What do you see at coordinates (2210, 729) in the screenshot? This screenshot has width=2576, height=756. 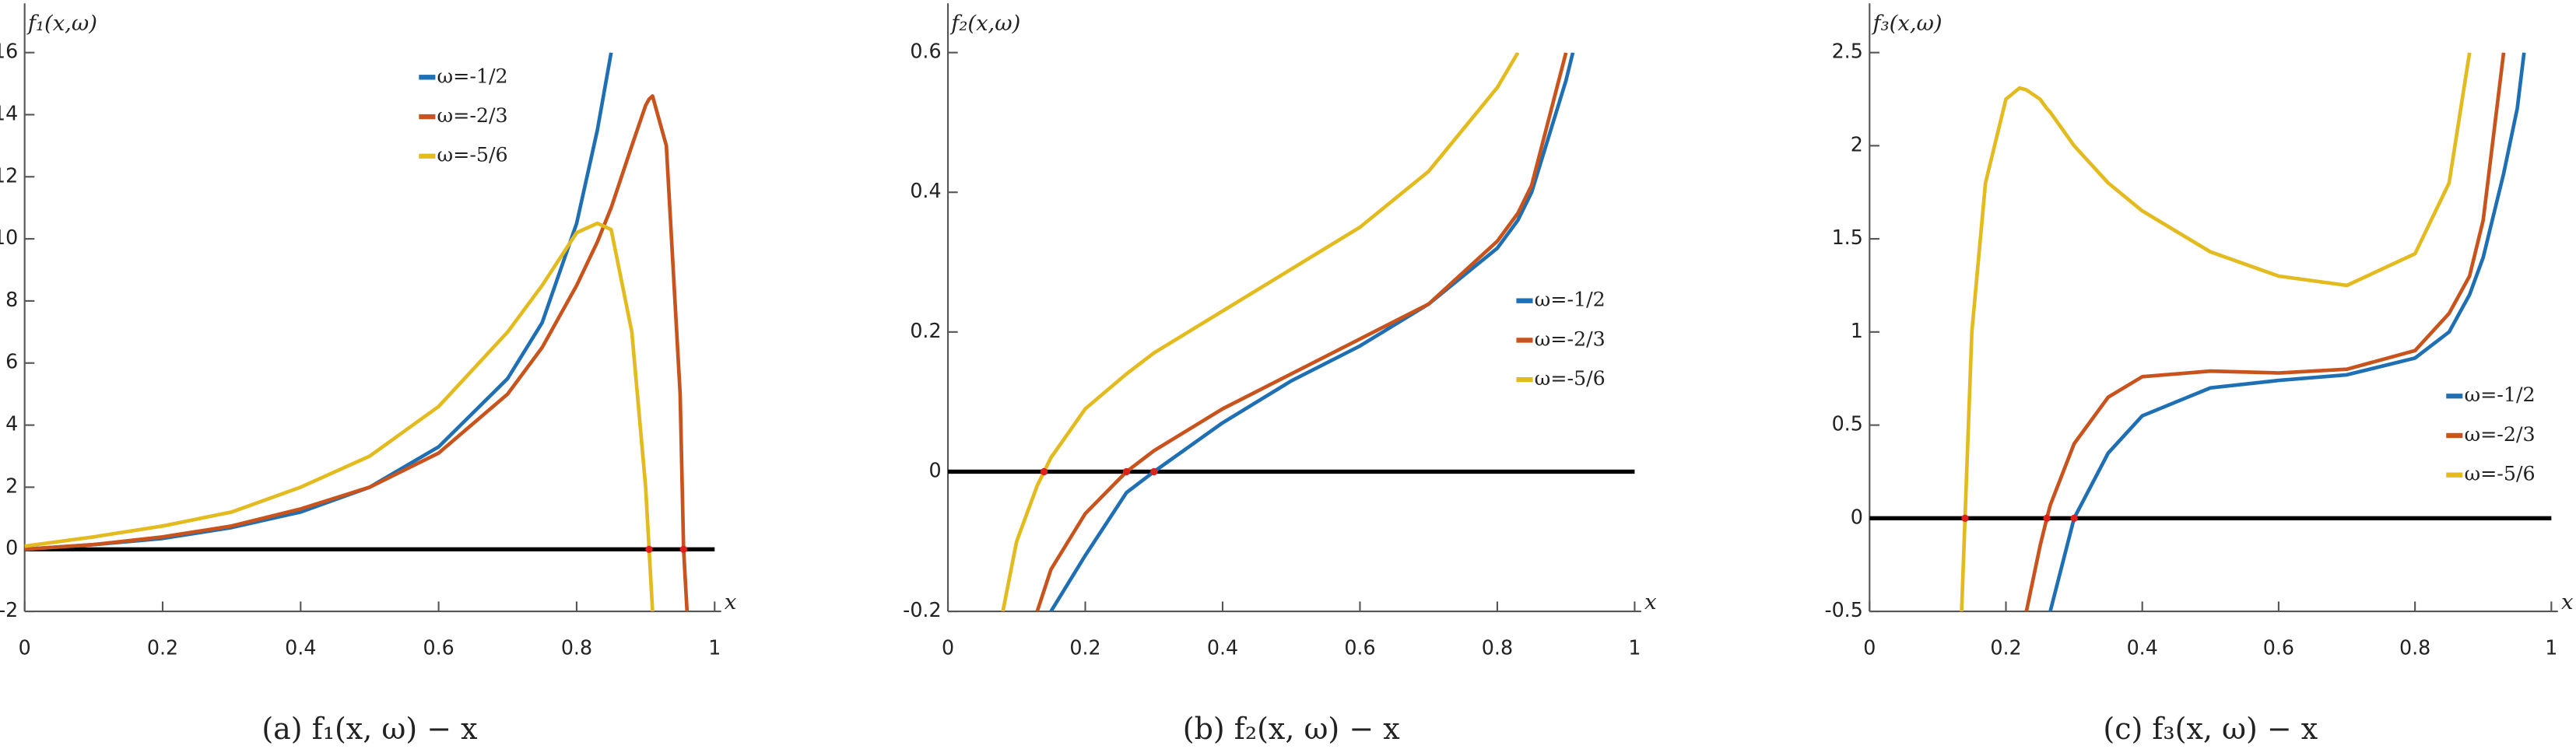 I see `caption: (c) f₃(x, ω) − x` at bounding box center [2210, 729].